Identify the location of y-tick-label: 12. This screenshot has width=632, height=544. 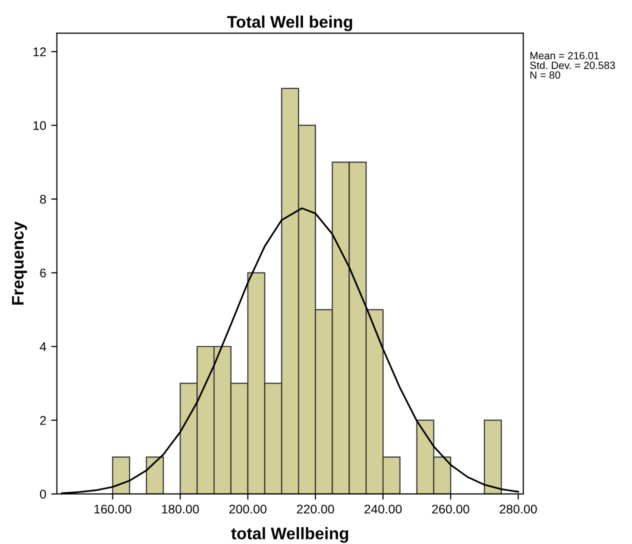
(40, 51).